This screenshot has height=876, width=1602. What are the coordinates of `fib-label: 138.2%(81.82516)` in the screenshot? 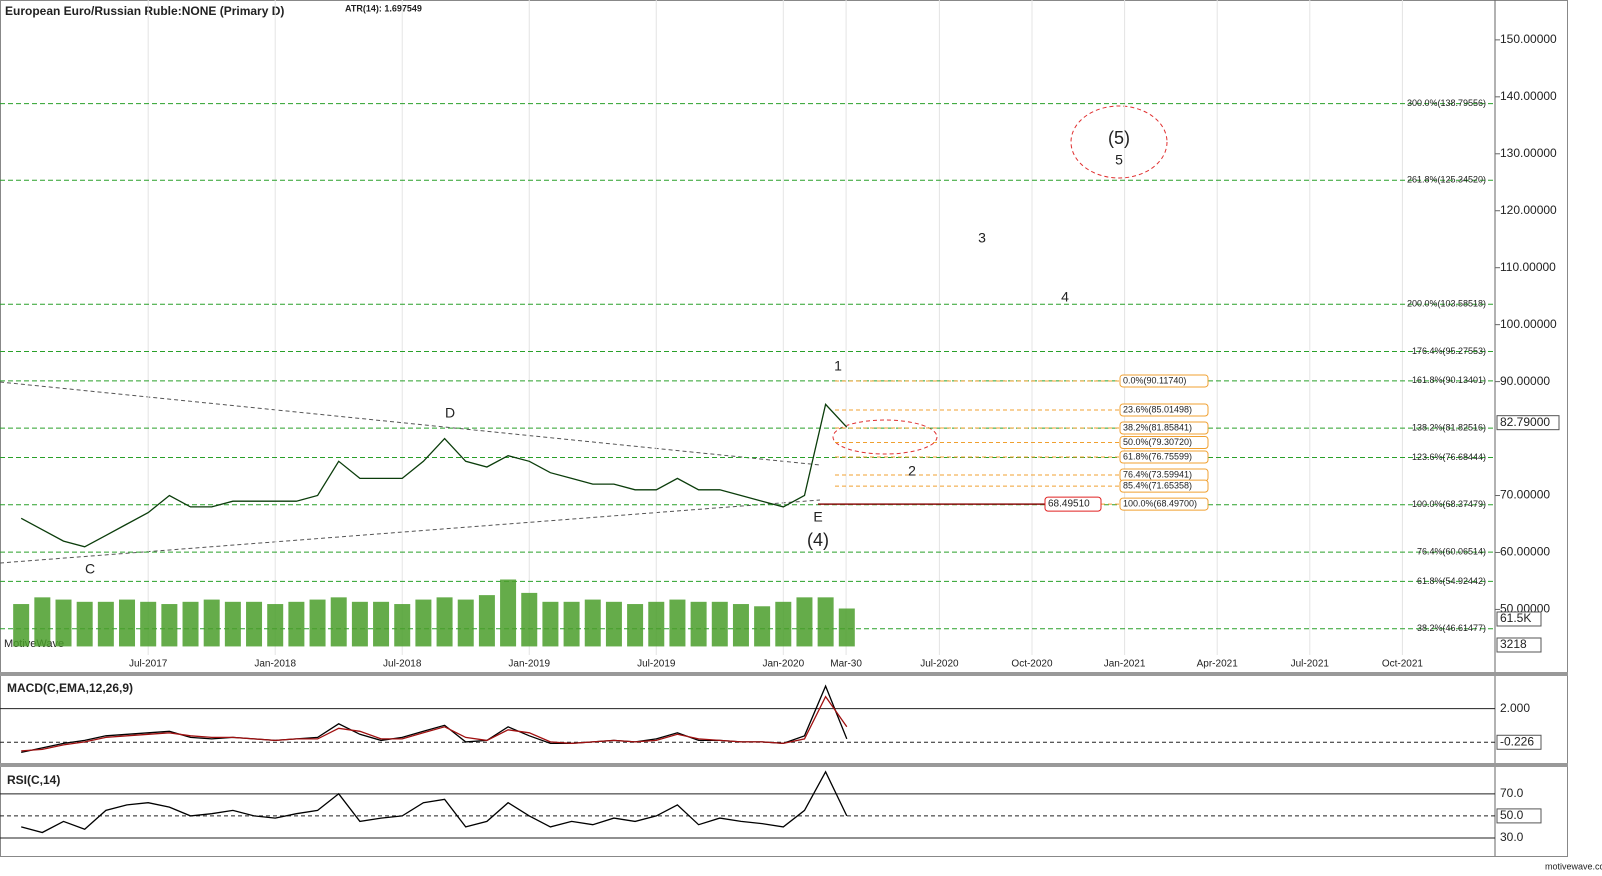 It's located at (1449, 428).